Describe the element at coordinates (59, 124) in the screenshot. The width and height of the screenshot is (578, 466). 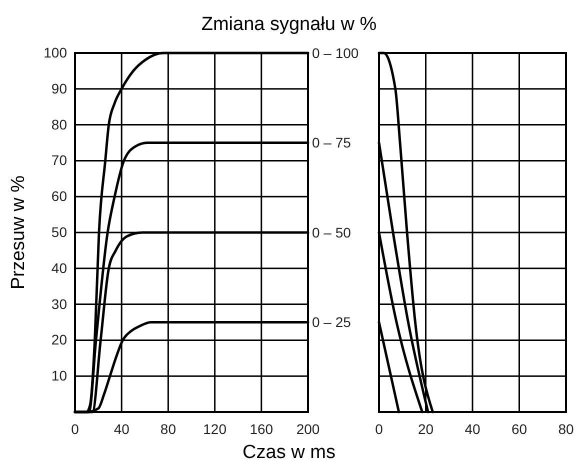
I see `y-tick-label: 80` at that location.